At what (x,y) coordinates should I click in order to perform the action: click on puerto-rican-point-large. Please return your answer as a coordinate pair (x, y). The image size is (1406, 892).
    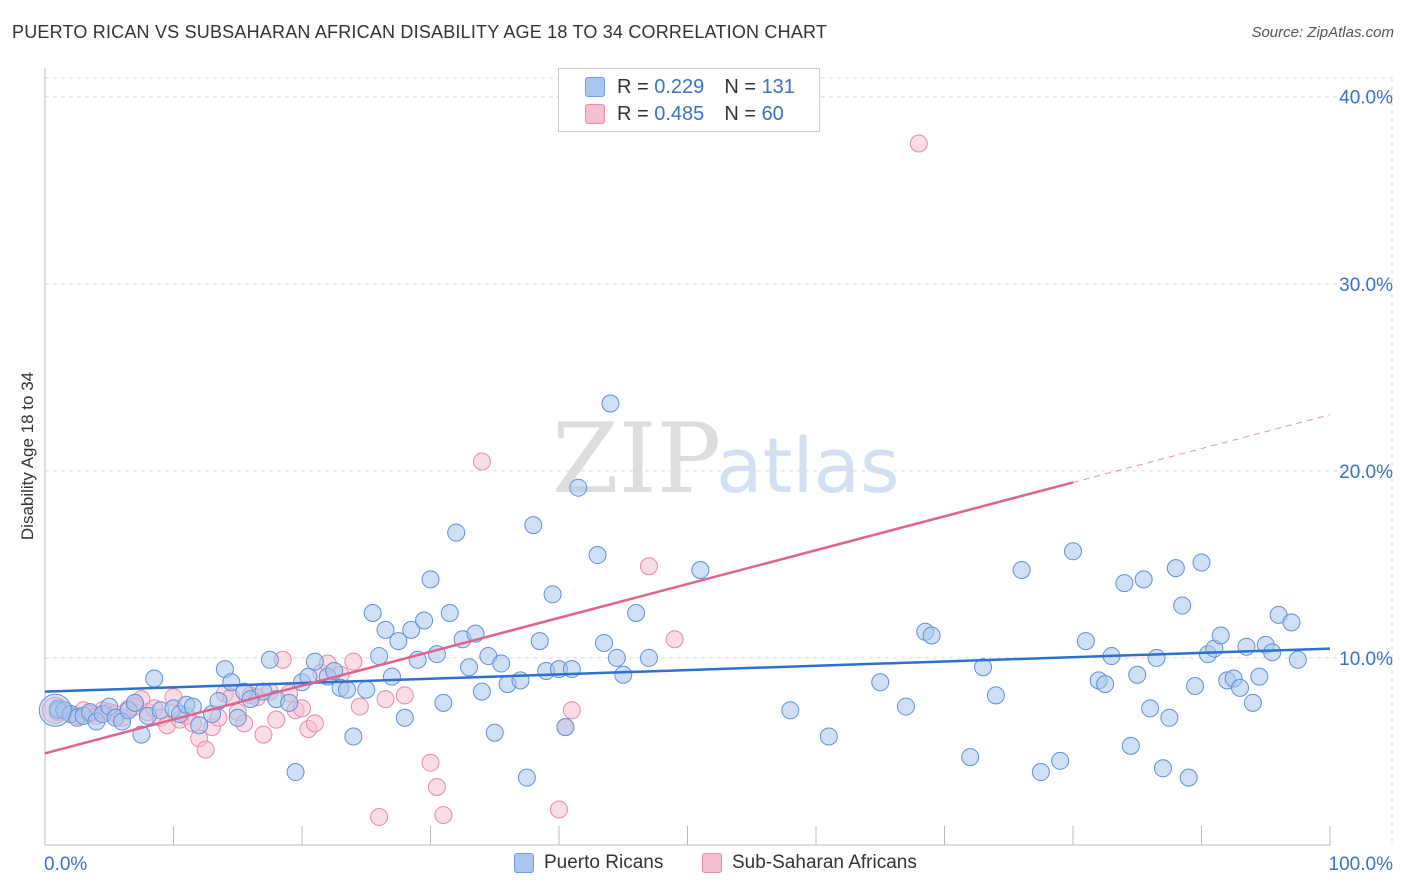
    Looking at the image, I should click on (55, 710).